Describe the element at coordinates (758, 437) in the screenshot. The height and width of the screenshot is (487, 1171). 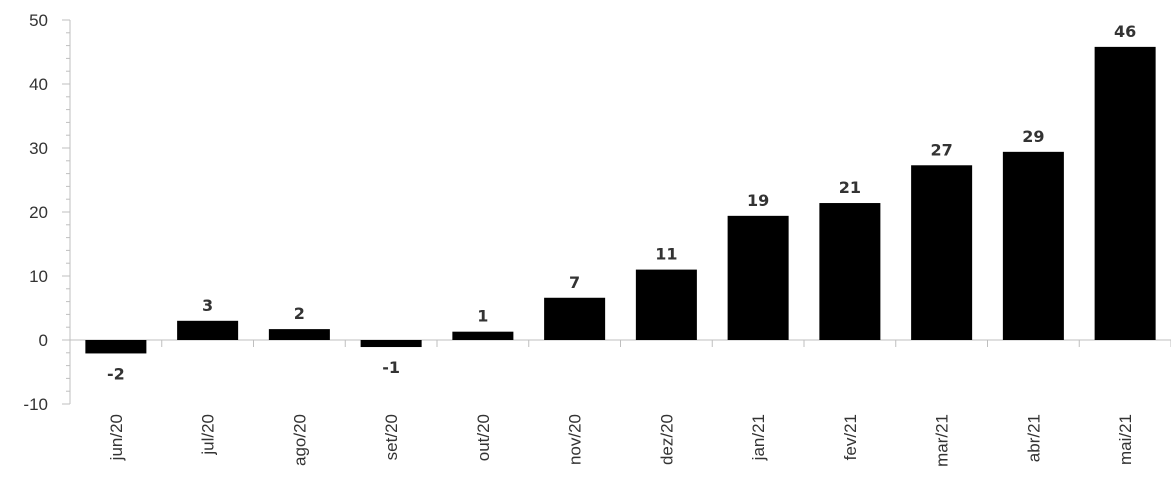
I see `category-label: jan/21` at that location.